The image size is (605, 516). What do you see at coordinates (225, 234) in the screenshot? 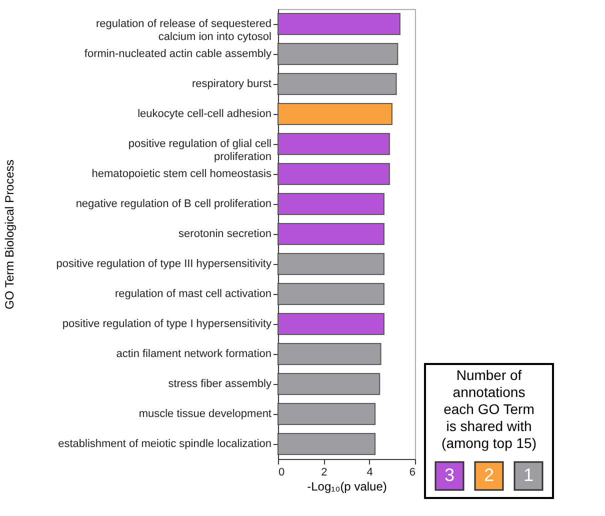
I see `y-tick-label: serotonin secretion` at bounding box center [225, 234].